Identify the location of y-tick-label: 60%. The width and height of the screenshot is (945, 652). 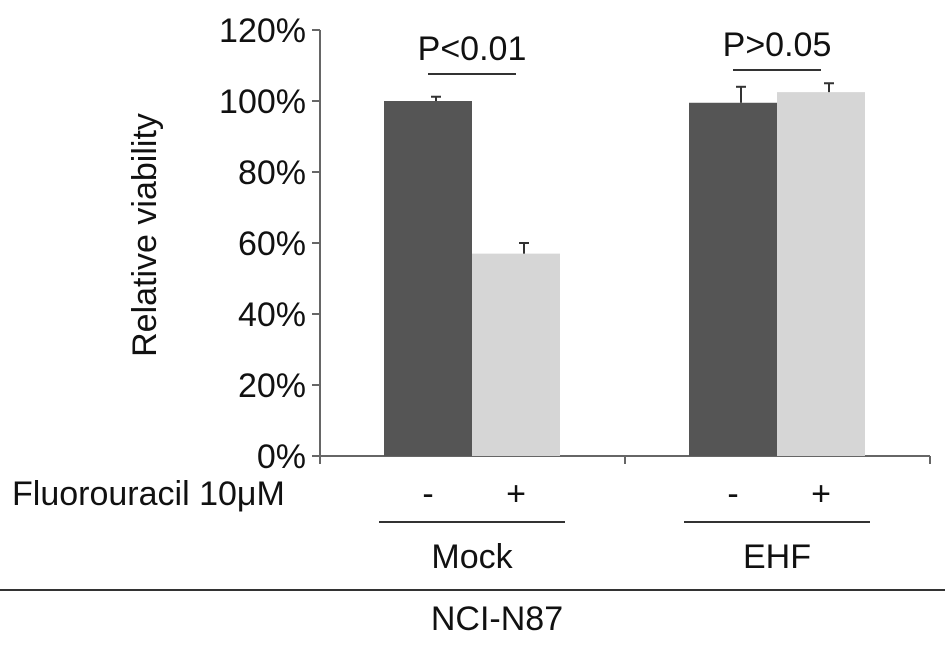
(272, 244).